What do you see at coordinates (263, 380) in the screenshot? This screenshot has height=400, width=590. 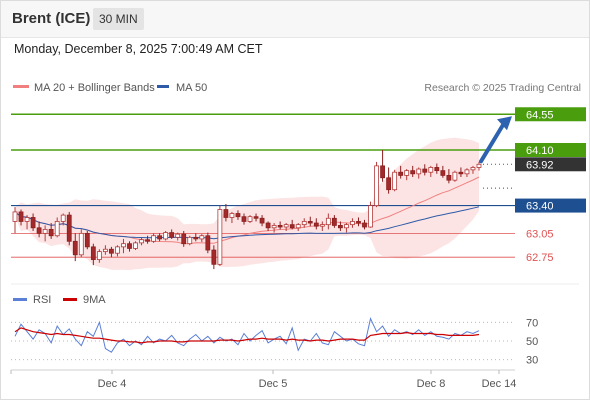 I see `x-axis: Dec 4 Dec 5 Dec 8 Dec 14` at bounding box center [263, 380].